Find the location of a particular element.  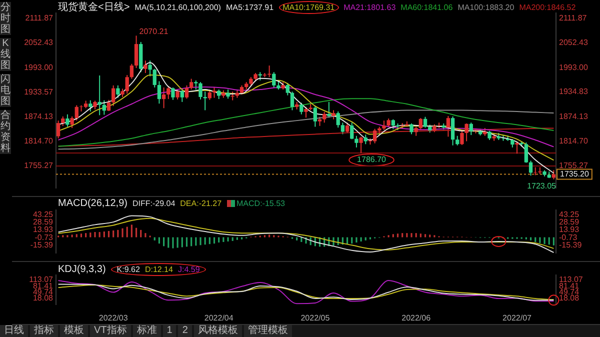

text: MA100:1883.20 is located at coordinates (486, 7).